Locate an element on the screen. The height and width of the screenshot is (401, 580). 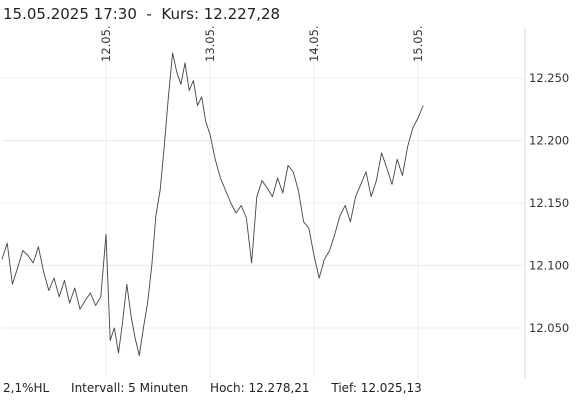
x-axis-ticks: 12.05. 13.05. 14.05. 15.05. is located at coordinates (262, 43).